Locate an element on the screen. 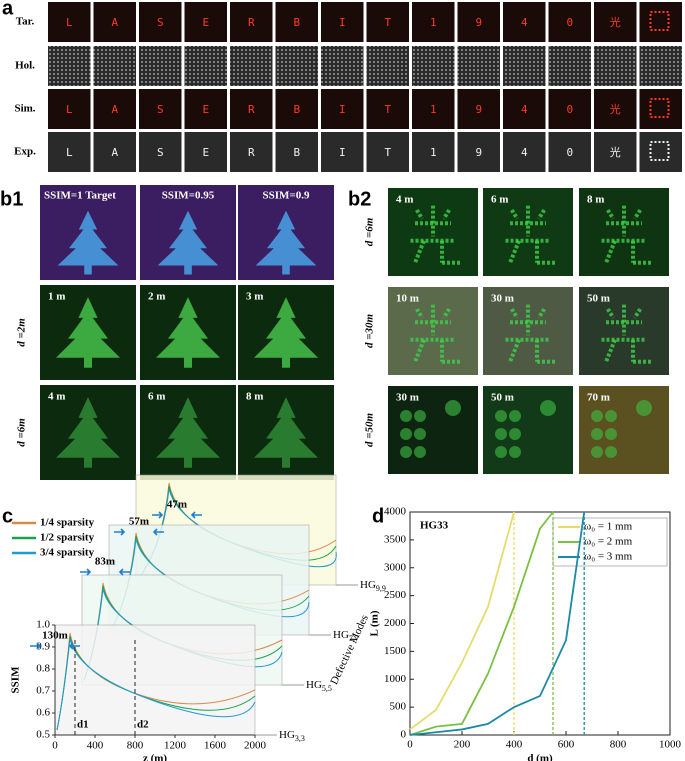 The image size is (685, 761). glyph: R is located at coordinates (251, 22).